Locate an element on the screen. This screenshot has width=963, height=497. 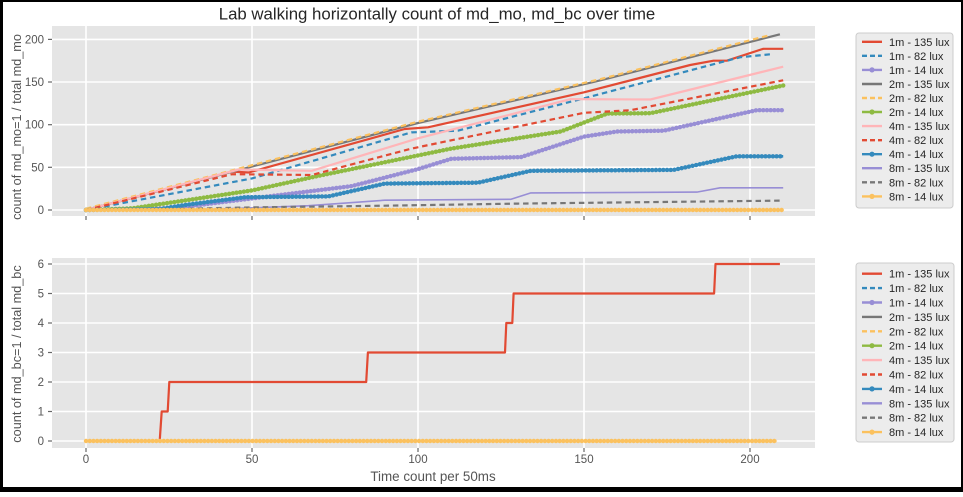
svg-text: 1 is located at coordinates (41, 413).